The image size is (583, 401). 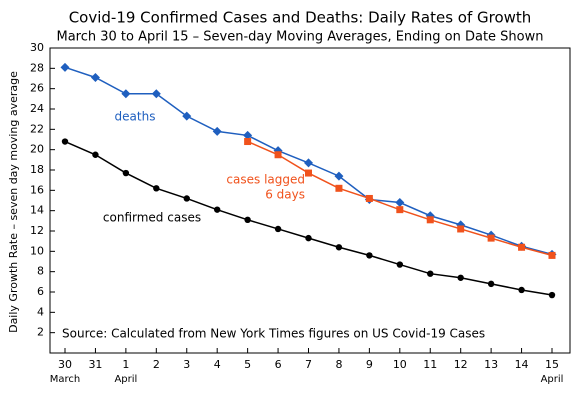 What do you see at coordinates (152, 218) in the screenshot?
I see `series-label: confirmed cases` at bounding box center [152, 218].